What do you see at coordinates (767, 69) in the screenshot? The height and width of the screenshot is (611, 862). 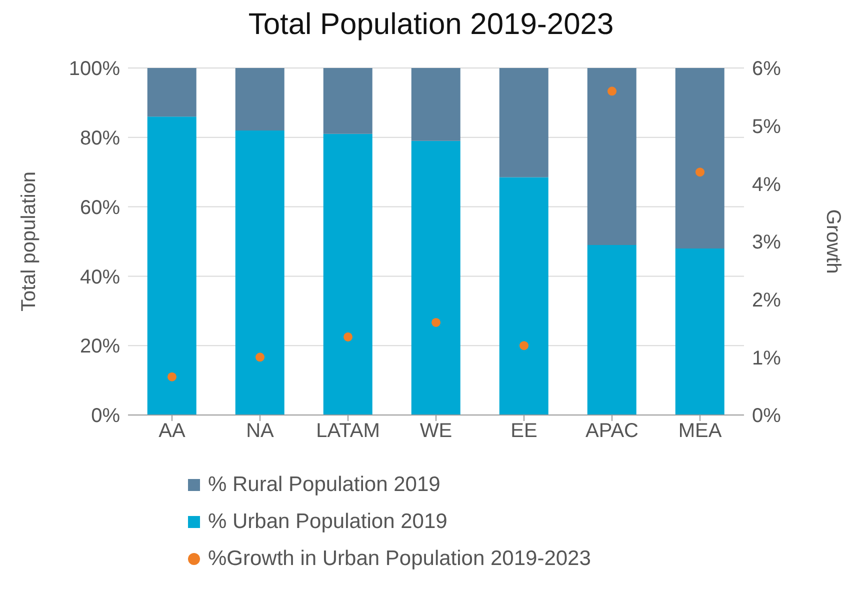 I see `y2-tick-label: 6%` at bounding box center [767, 69].